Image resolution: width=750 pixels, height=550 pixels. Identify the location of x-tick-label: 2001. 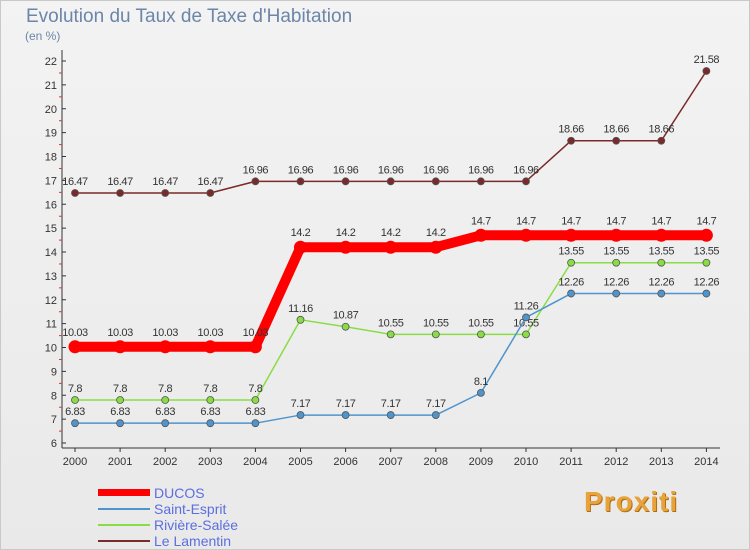
(120, 462).